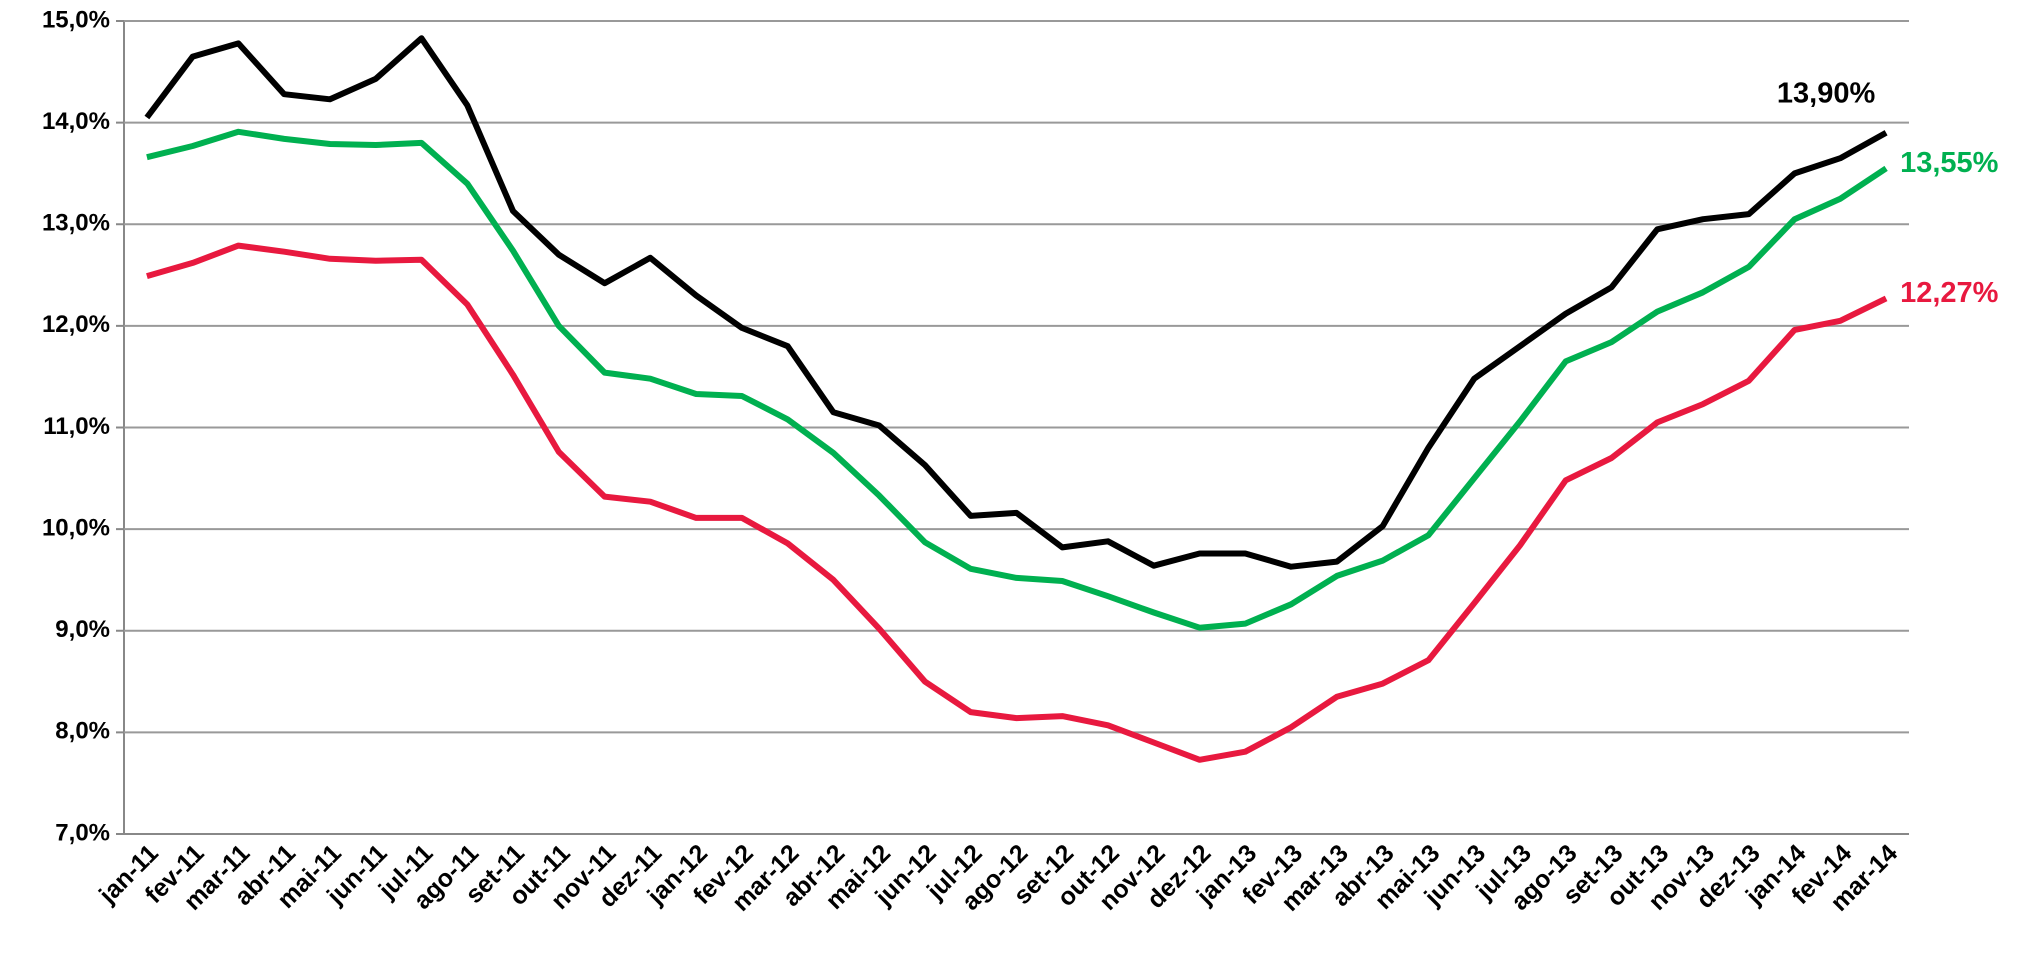 The height and width of the screenshot is (968, 2033). I want to click on value-label: 13,55%, so click(1949, 163).